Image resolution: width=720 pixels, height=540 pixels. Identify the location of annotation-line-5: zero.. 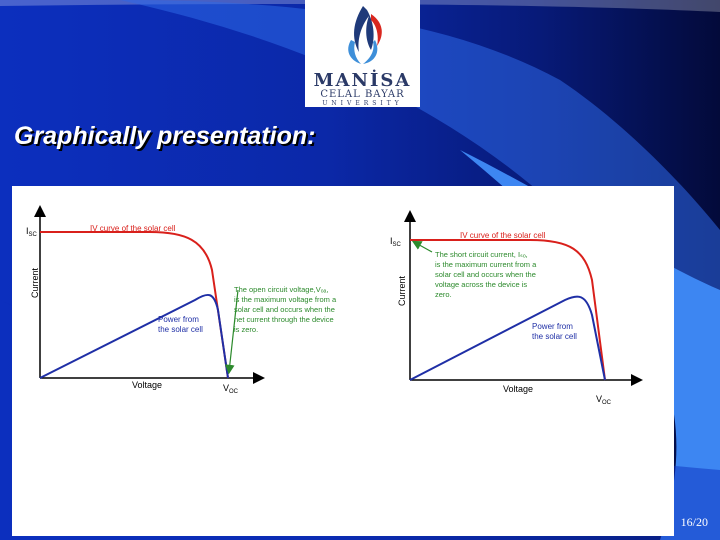
(443, 294).